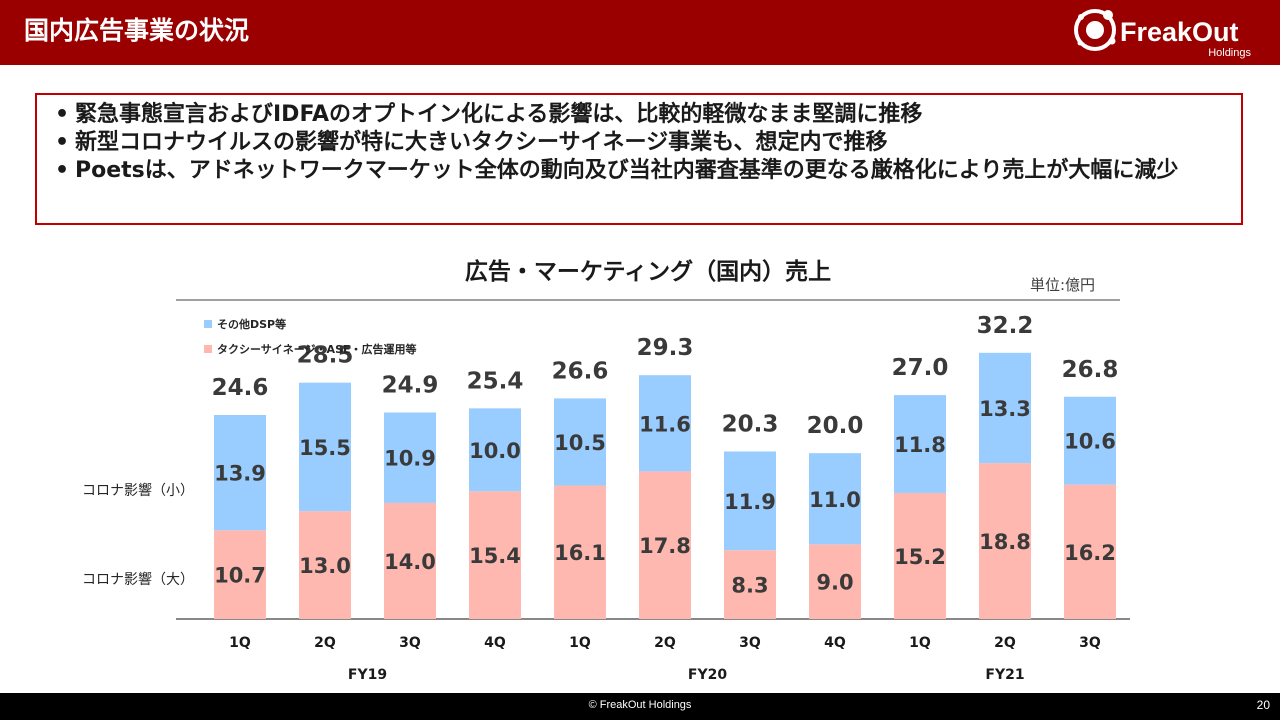  What do you see at coordinates (1063, 285) in the screenshot?
I see `unit-label: 単位:億円` at bounding box center [1063, 285].